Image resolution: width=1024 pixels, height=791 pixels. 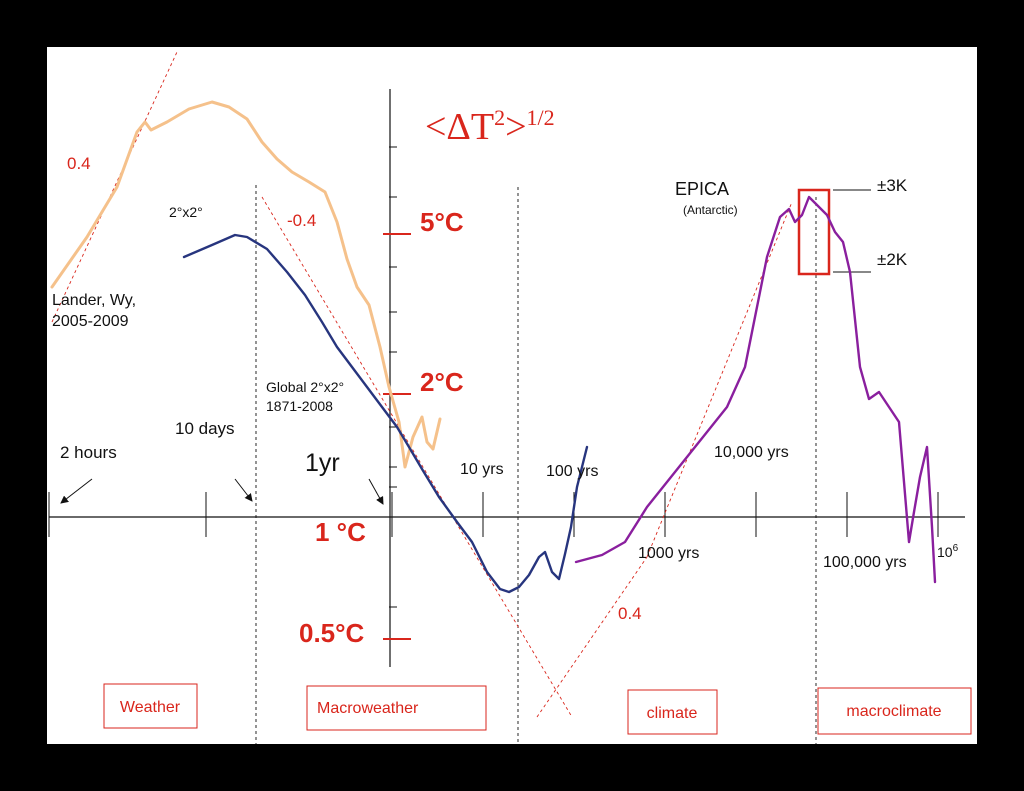 I want to click on x-tick-label: 106, so click(x=948, y=551).